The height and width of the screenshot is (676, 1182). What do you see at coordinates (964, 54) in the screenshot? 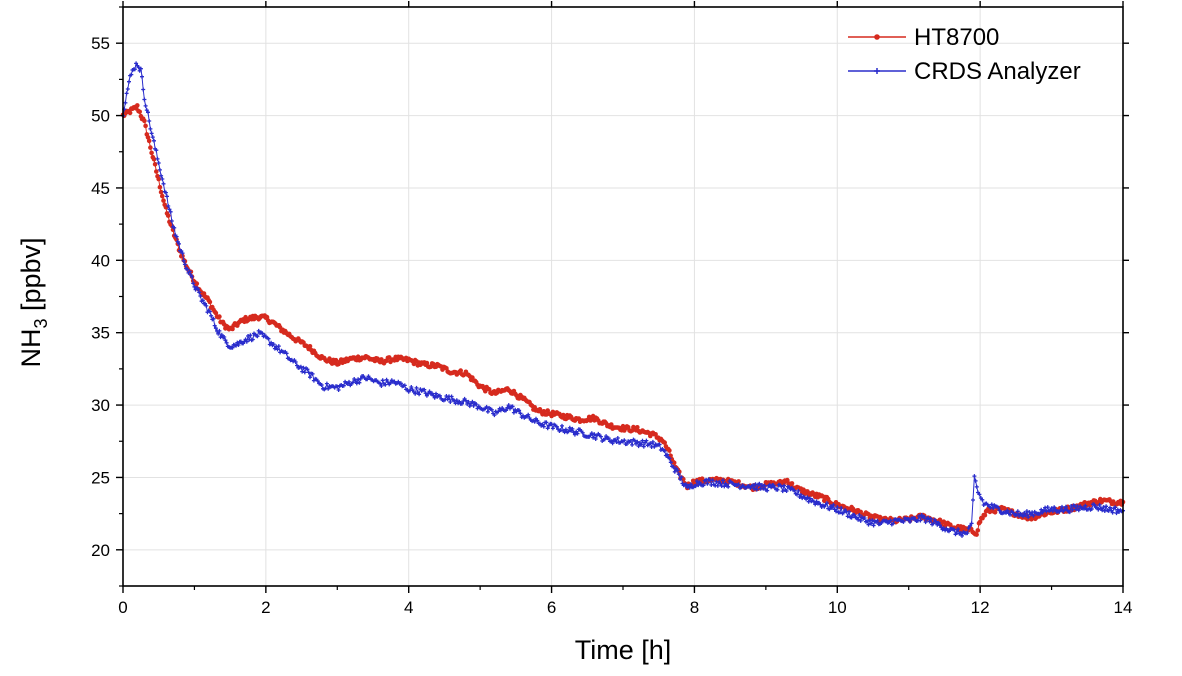
I see `legend: HT8700 CRDS Analyzer` at bounding box center [964, 54].